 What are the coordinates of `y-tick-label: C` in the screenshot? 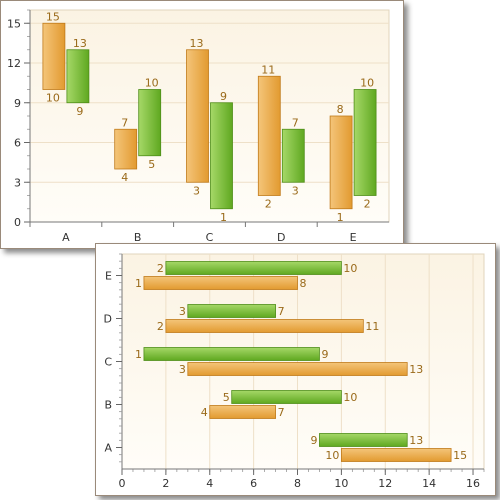 It's located at (108, 362).